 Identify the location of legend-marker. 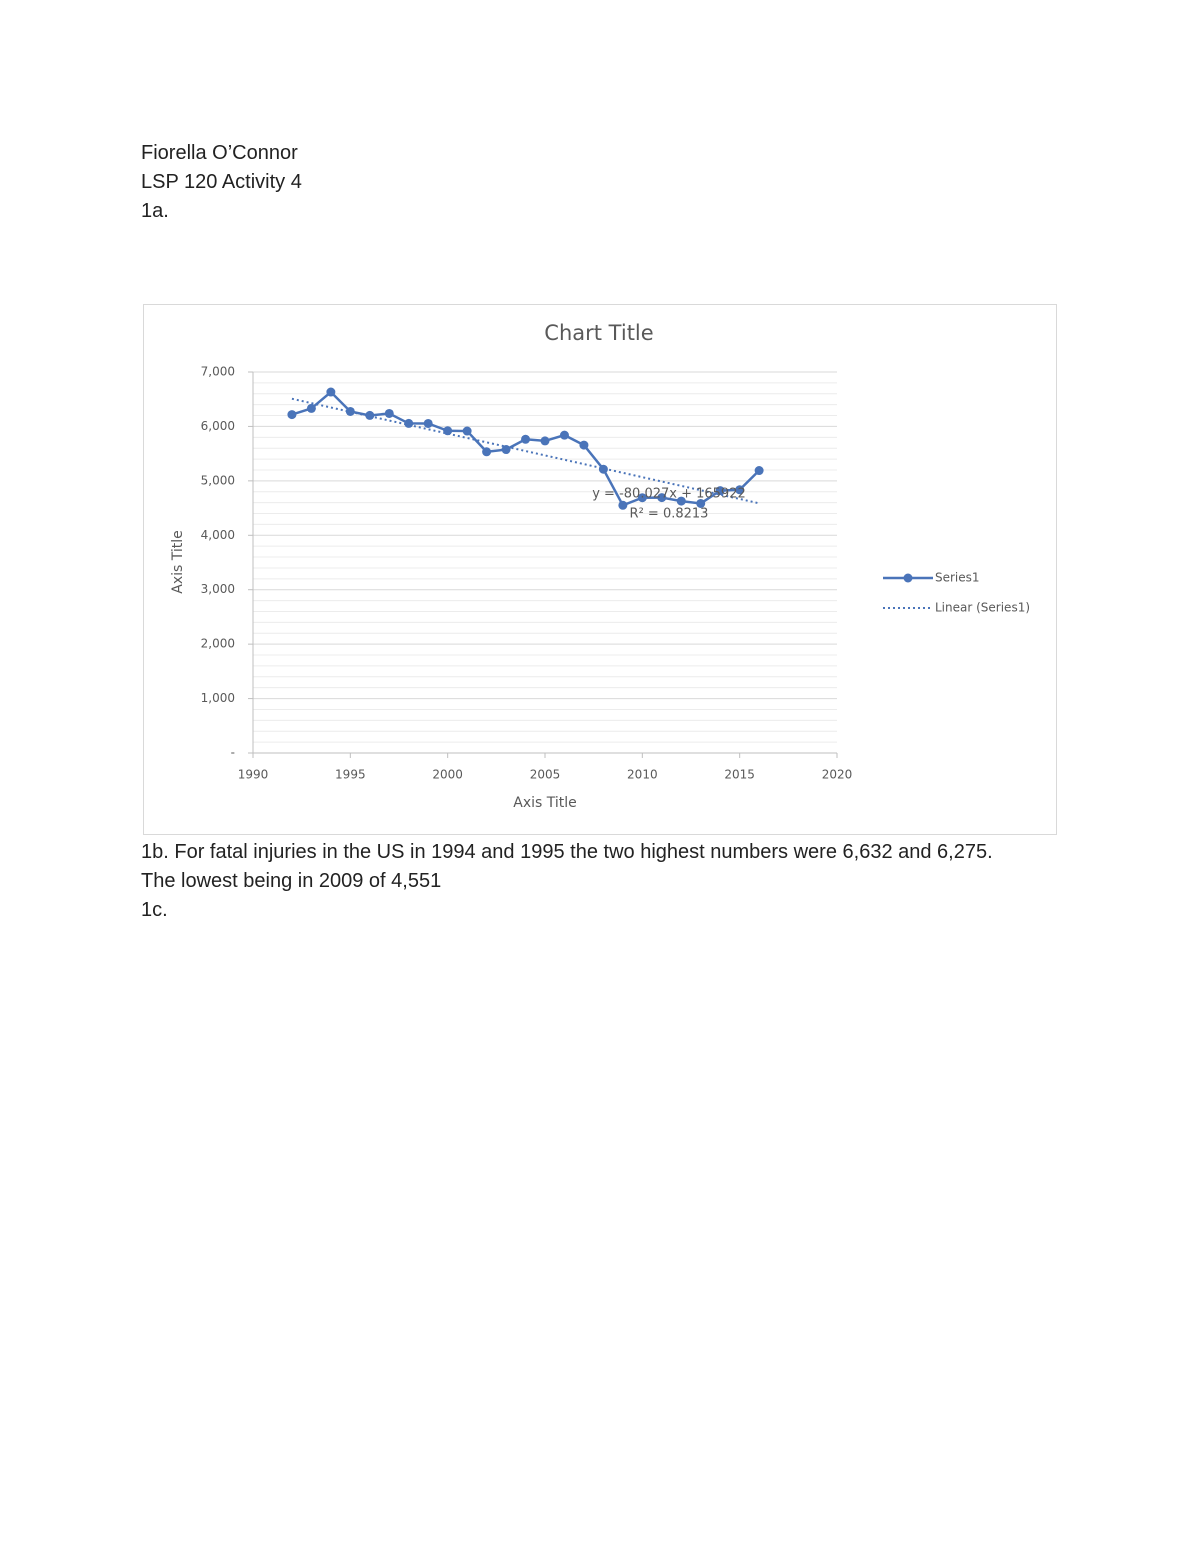
(908, 578).